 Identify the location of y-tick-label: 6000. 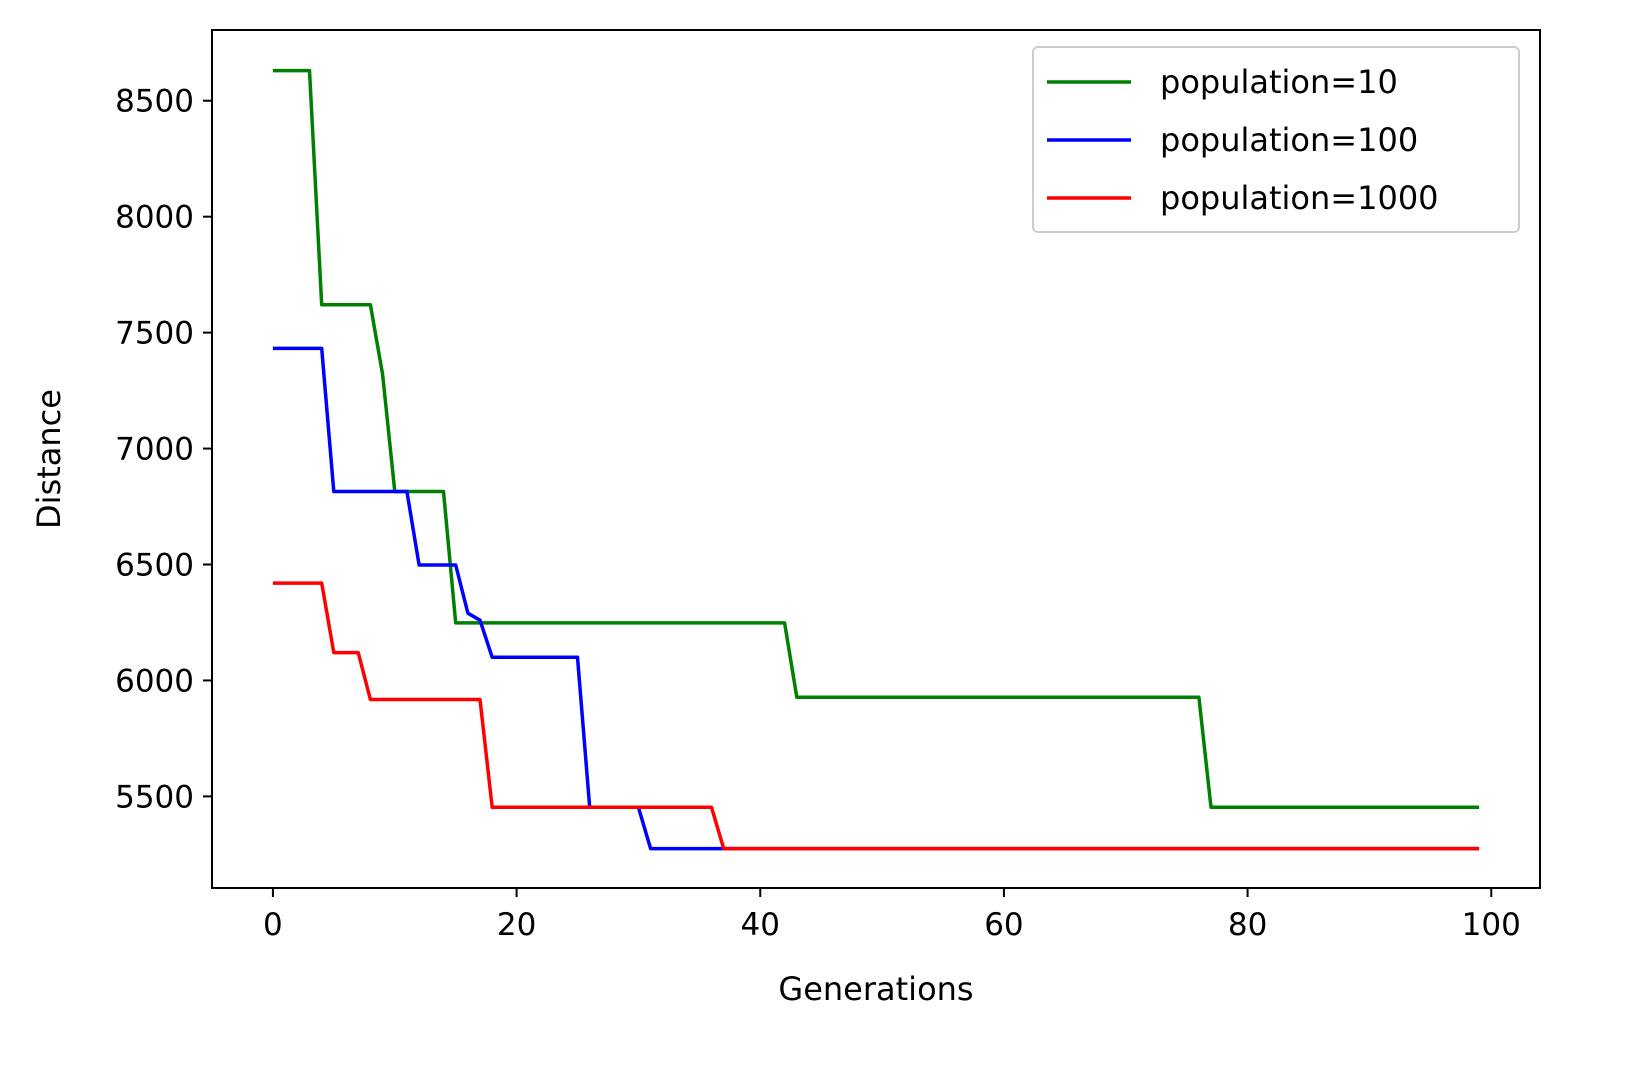
(154, 681).